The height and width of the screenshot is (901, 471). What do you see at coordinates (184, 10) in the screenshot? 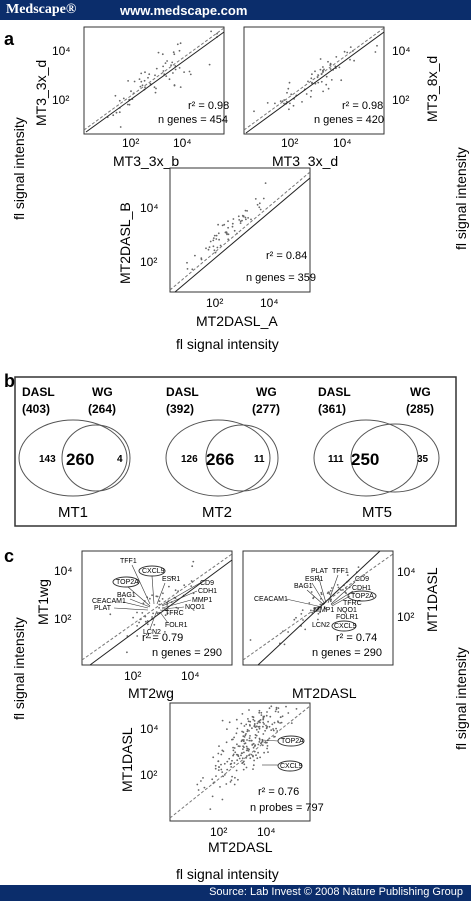
I see `site-url: www.medscape.com` at bounding box center [184, 10].